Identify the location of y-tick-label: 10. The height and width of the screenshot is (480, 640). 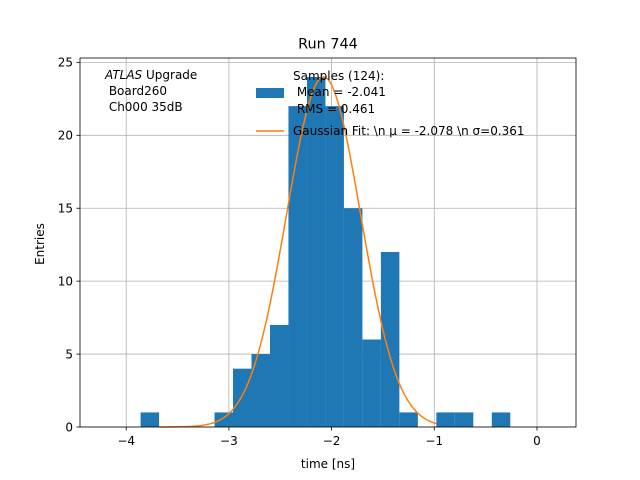
(65, 281).